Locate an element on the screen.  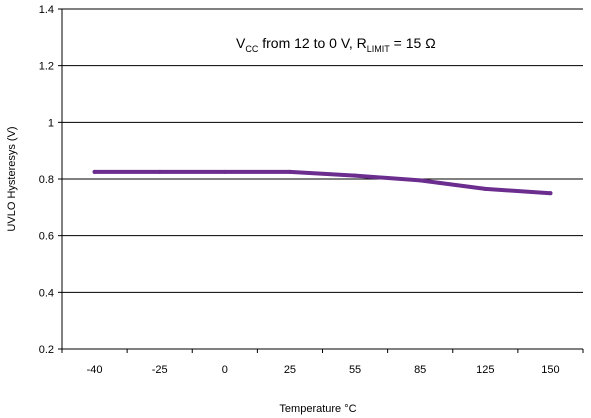
annotation-cc-subscript: CC is located at coordinates (251, 49).